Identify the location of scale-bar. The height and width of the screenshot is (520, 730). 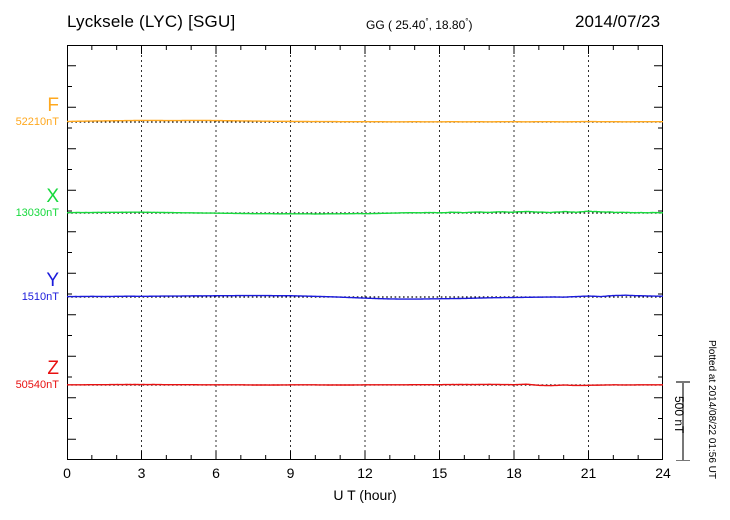
(683, 421).